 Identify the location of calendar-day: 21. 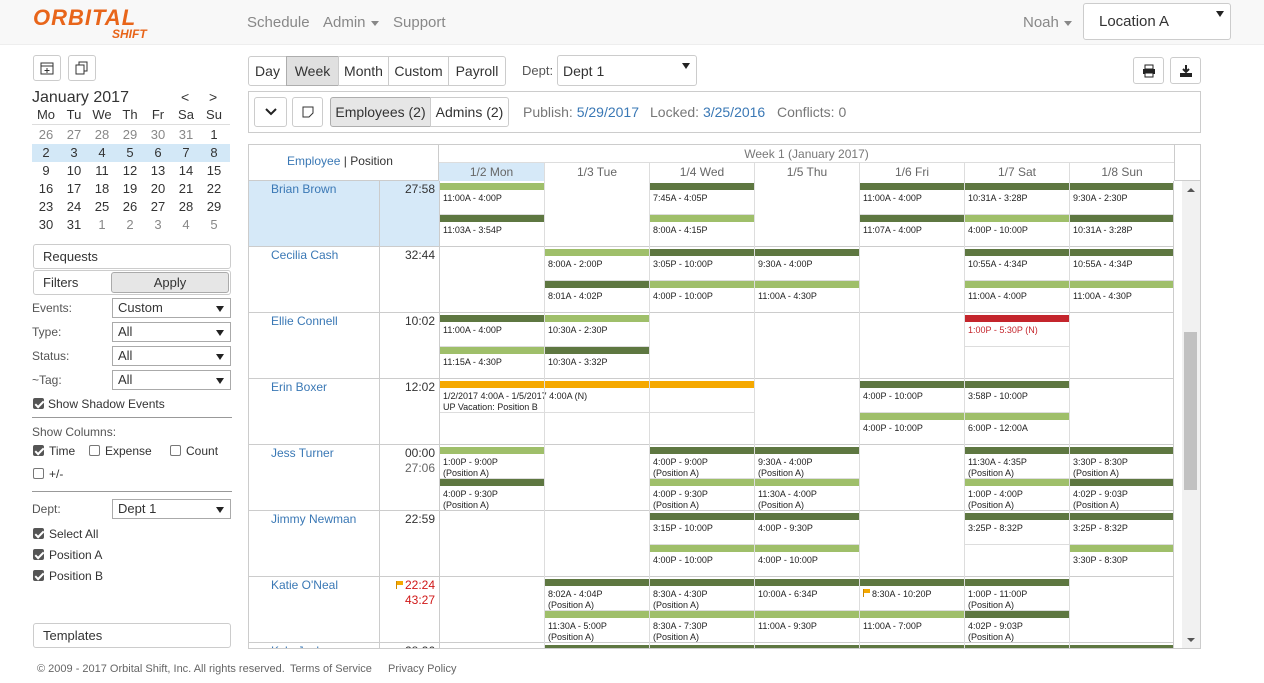
(186, 188).